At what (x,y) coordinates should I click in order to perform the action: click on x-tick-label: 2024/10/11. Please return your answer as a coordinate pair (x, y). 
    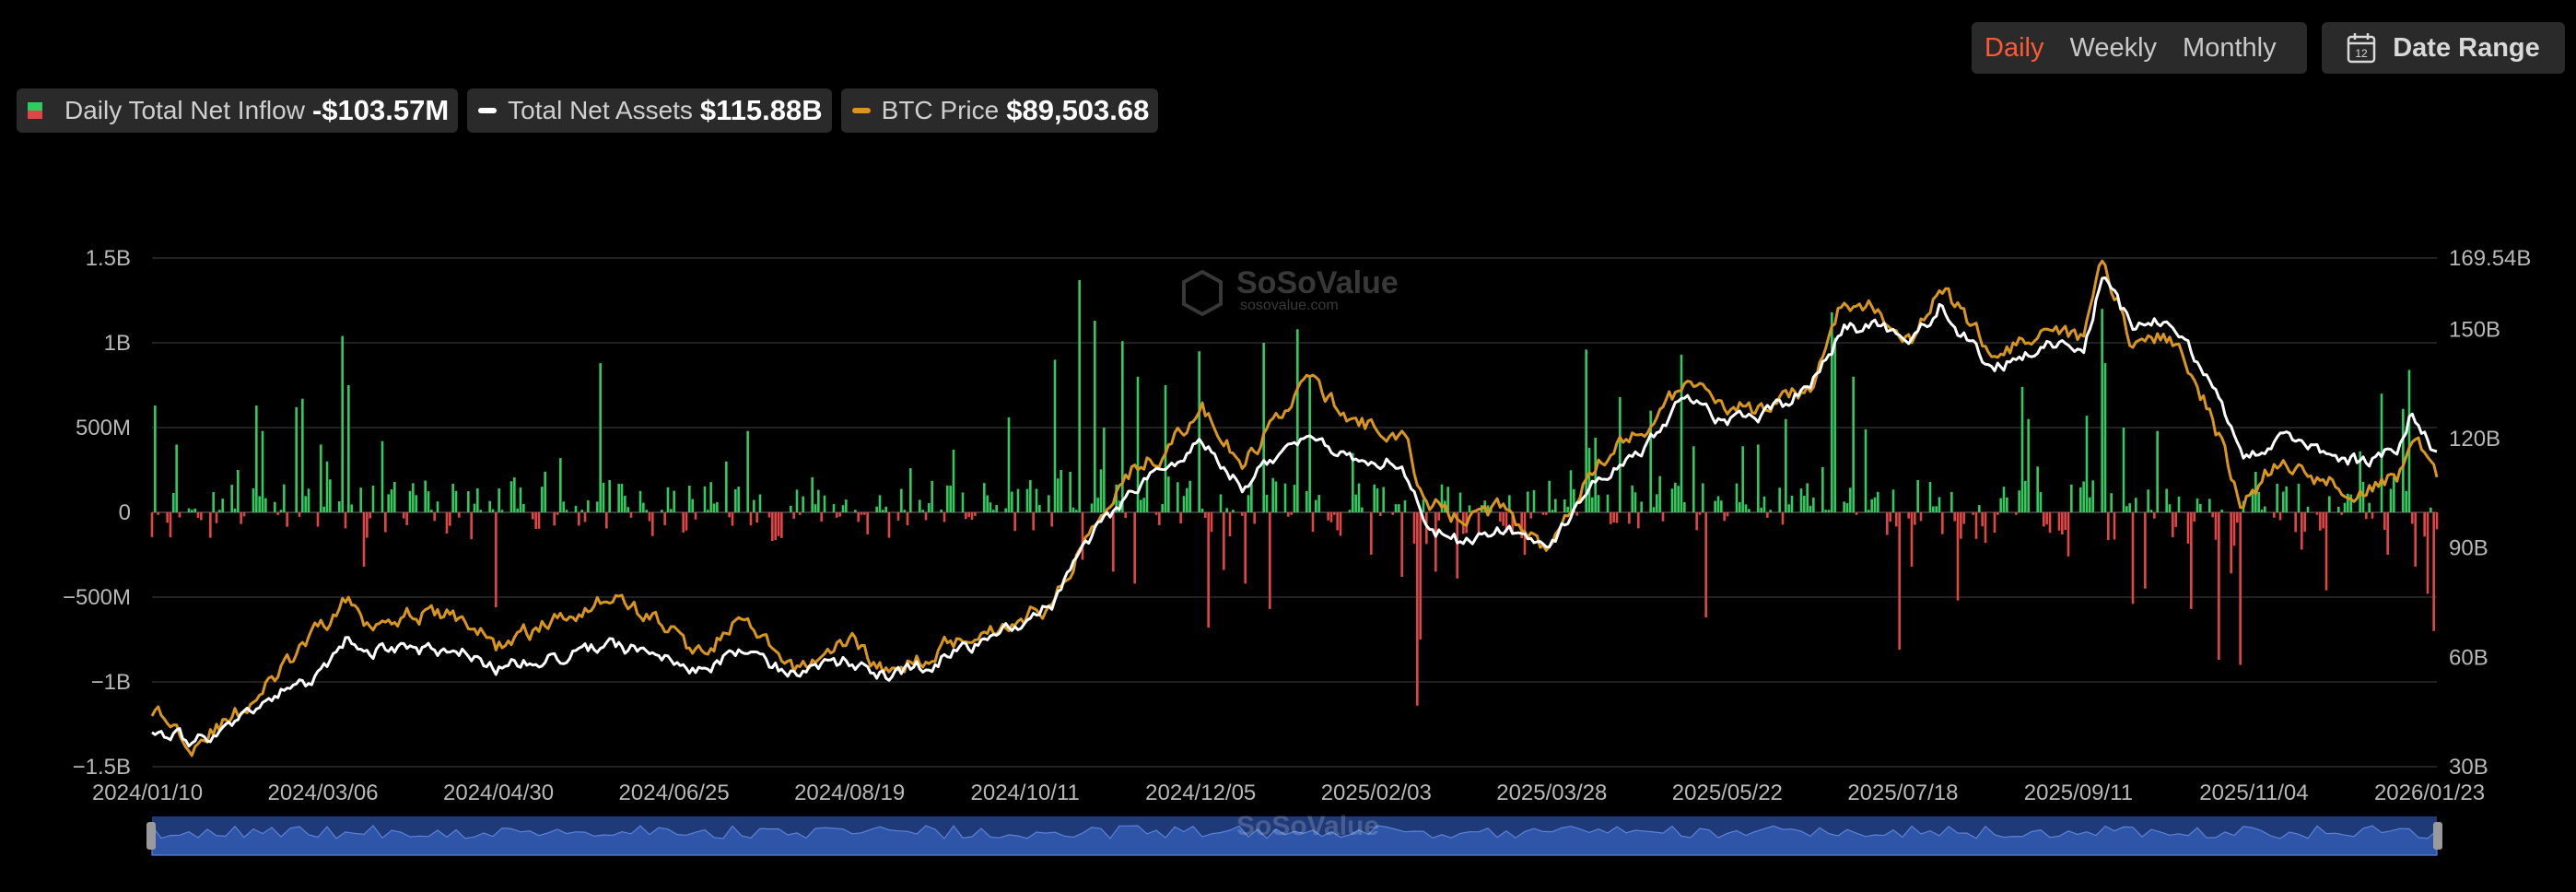
    Looking at the image, I should click on (1025, 793).